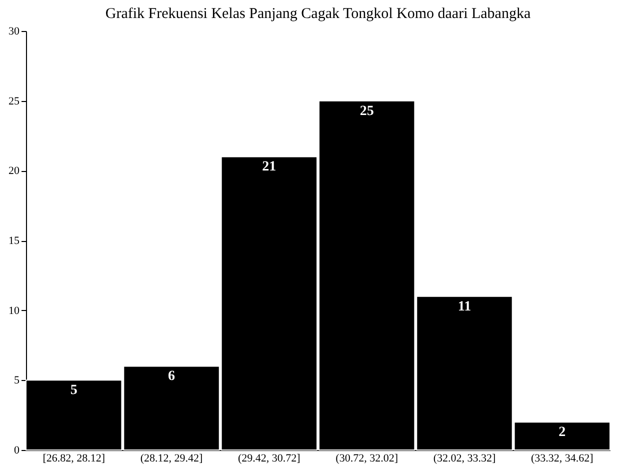 This screenshot has height=469, width=617. Describe the element at coordinates (318, 14) in the screenshot. I see `chart-title: Grafik Frekuensi Kelas Panjang Cagak Tongkol Komo daari Labangka` at that location.